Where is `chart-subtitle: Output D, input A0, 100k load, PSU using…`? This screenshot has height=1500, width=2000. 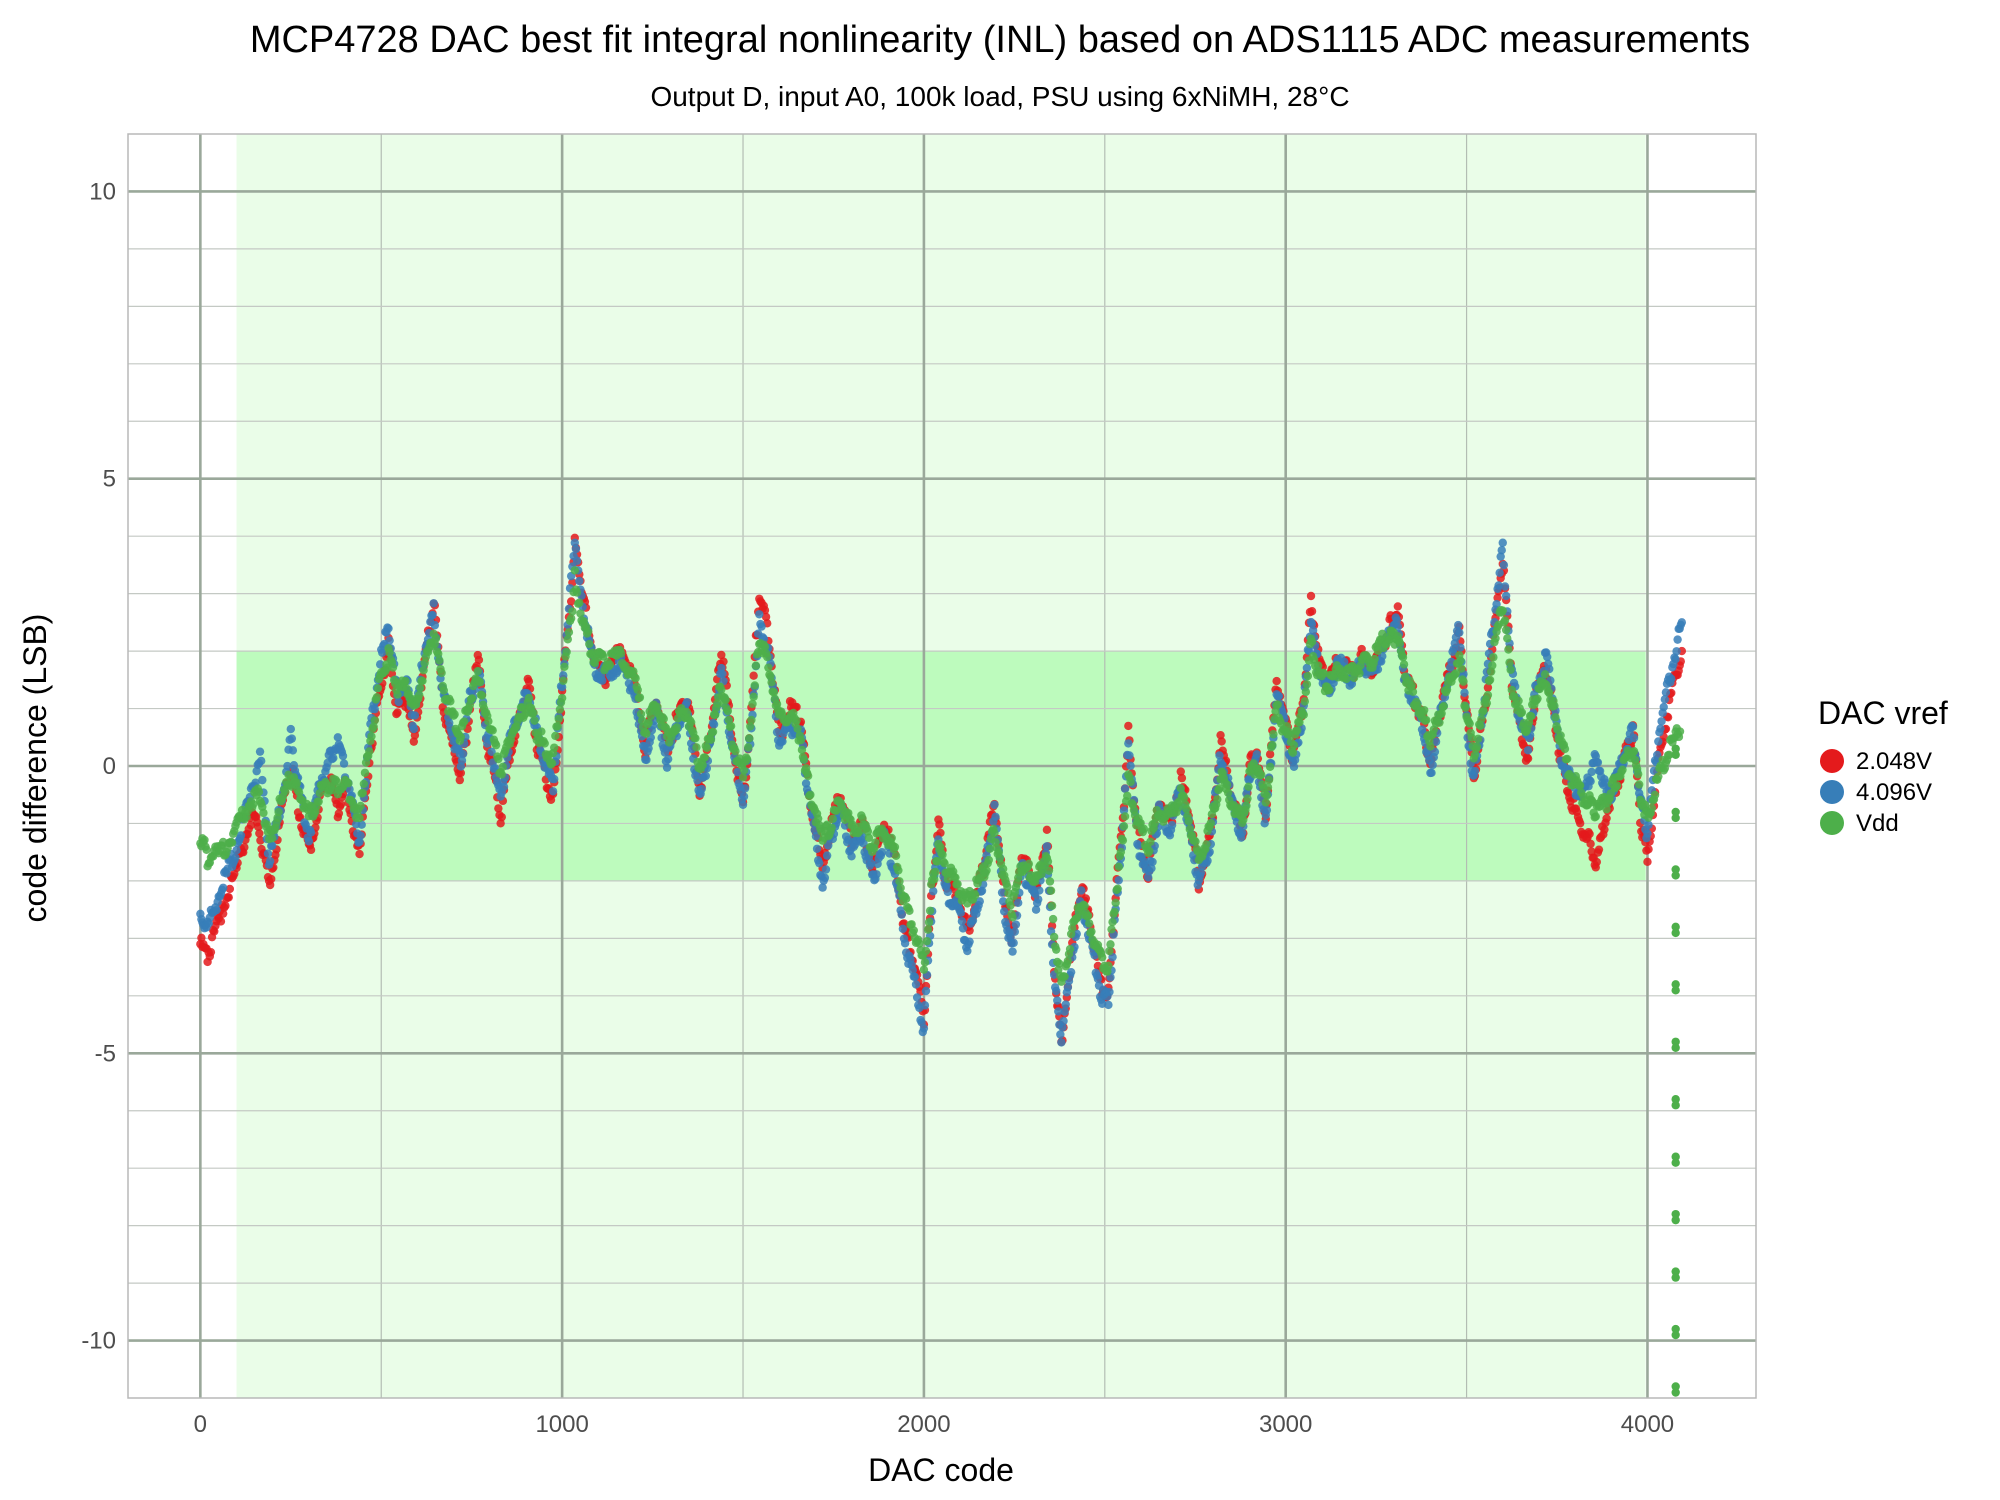
chart-subtitle: Output D, input A0, 100k load, PSU using… is located at coordinates (999, 96).